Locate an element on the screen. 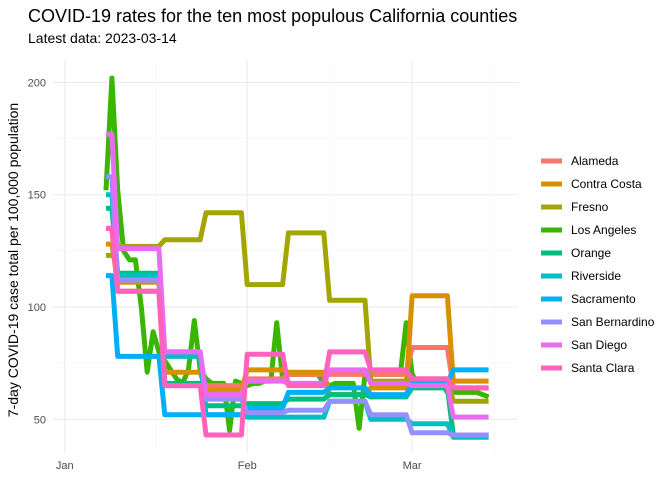 This screenshot has height=480, width=672. legend-label-fresno: Fresno is located at coordinates (590, 207).